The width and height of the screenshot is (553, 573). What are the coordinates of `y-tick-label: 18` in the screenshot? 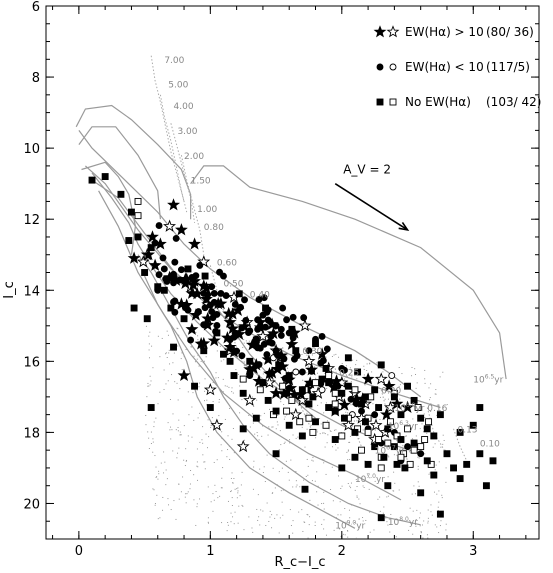 It's located at (31, 433).